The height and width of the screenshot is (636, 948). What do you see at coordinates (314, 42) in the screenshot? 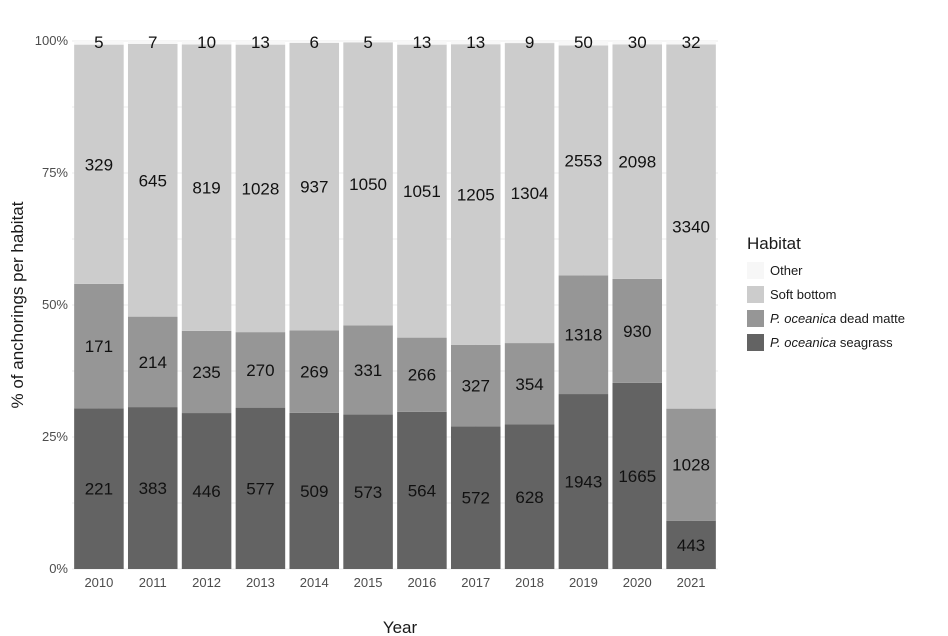
I see `bar-value-label: 6` at bounding box center [314, 42].